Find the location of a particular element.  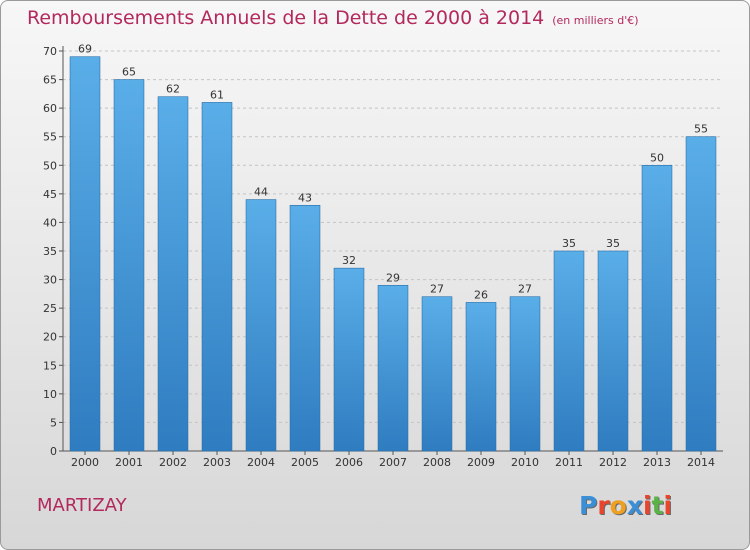

y-tick-label: 35 is located at coordinates (50, 251).